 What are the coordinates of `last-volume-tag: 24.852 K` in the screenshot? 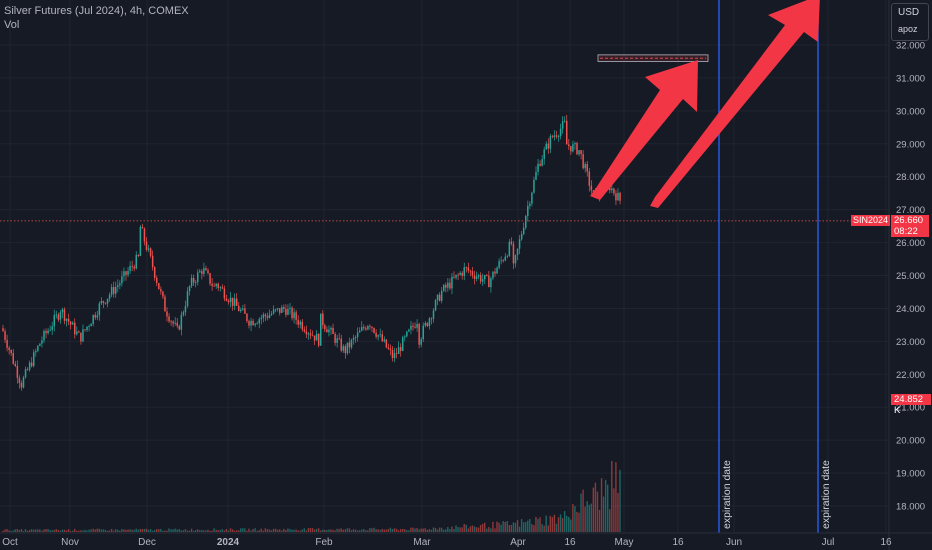 It's located at (911, 405).